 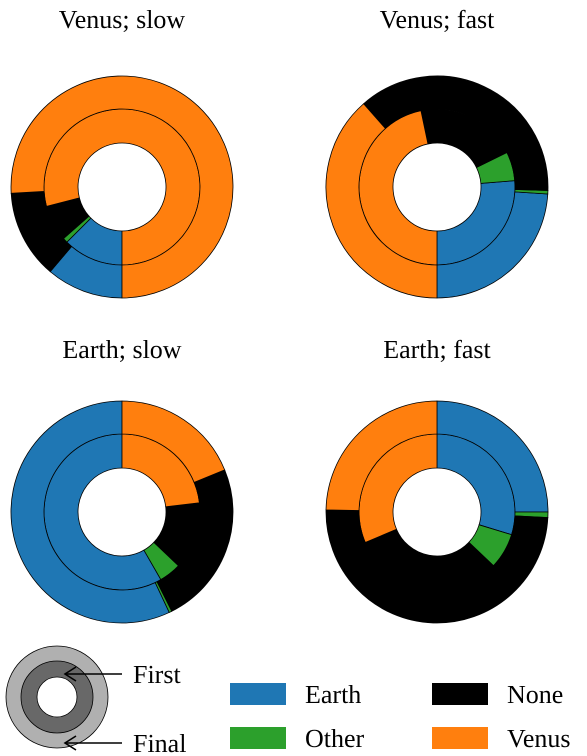 I want to click on legend-label: Final, so click(x=159, y=742).